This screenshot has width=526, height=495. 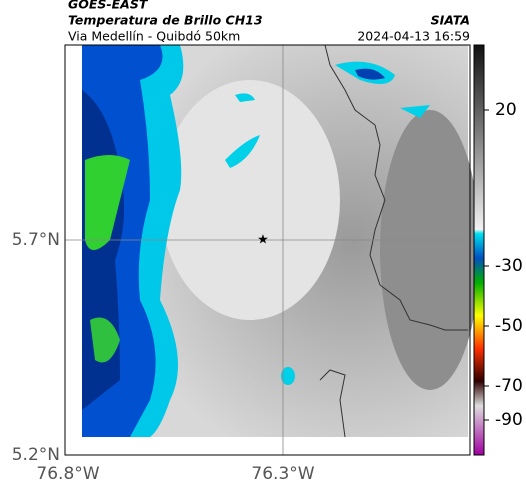 I want to click on lon-label: 76.8°W, so click(x=67, y=474).